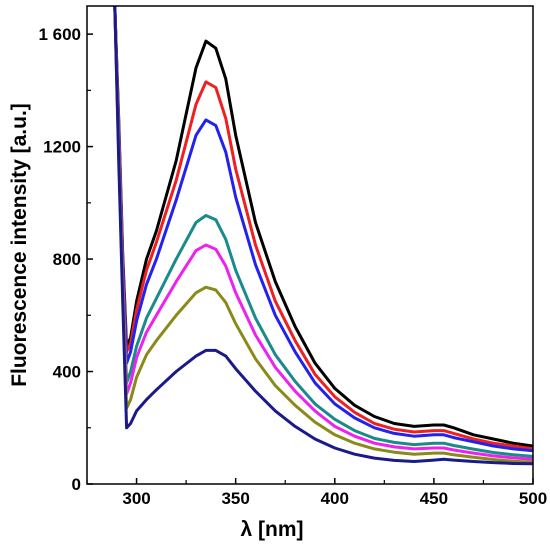 The width and height of the screenshot is (550, 545). Describe the element at coordinates (272, 529) in the screenshot. I see `x-axis-title: λ [nm]` at that location.